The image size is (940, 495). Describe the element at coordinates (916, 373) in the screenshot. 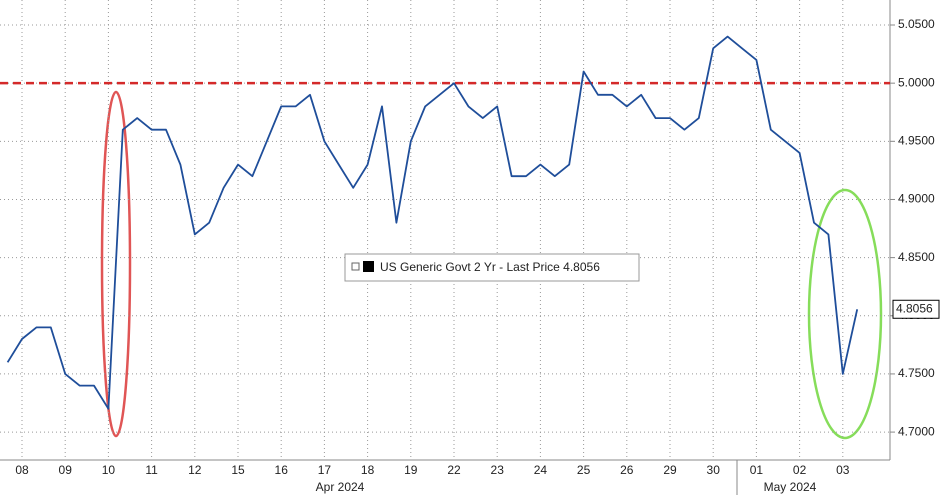

I see `y-tick-label: 4.7500` at that location.